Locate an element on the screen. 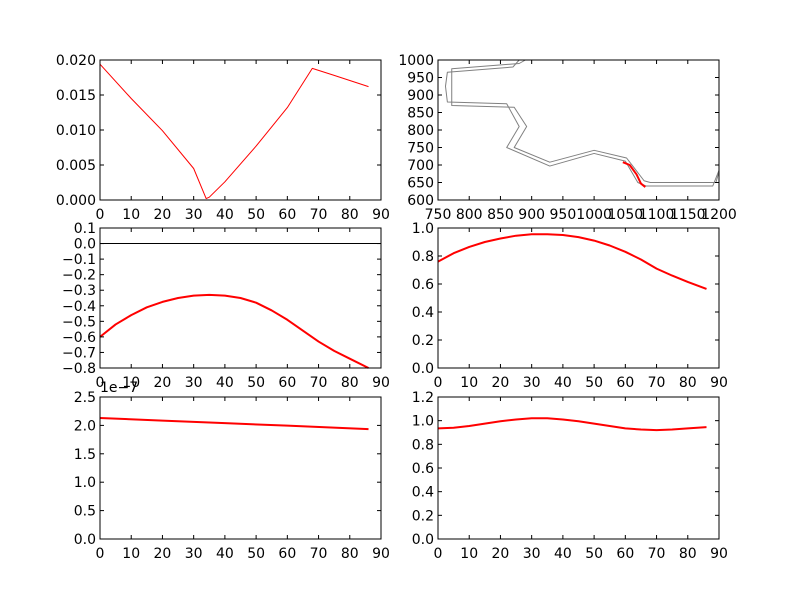 The image size is (800, 600). y-tick-label: −0.4 is located at coordinates (79, 307).